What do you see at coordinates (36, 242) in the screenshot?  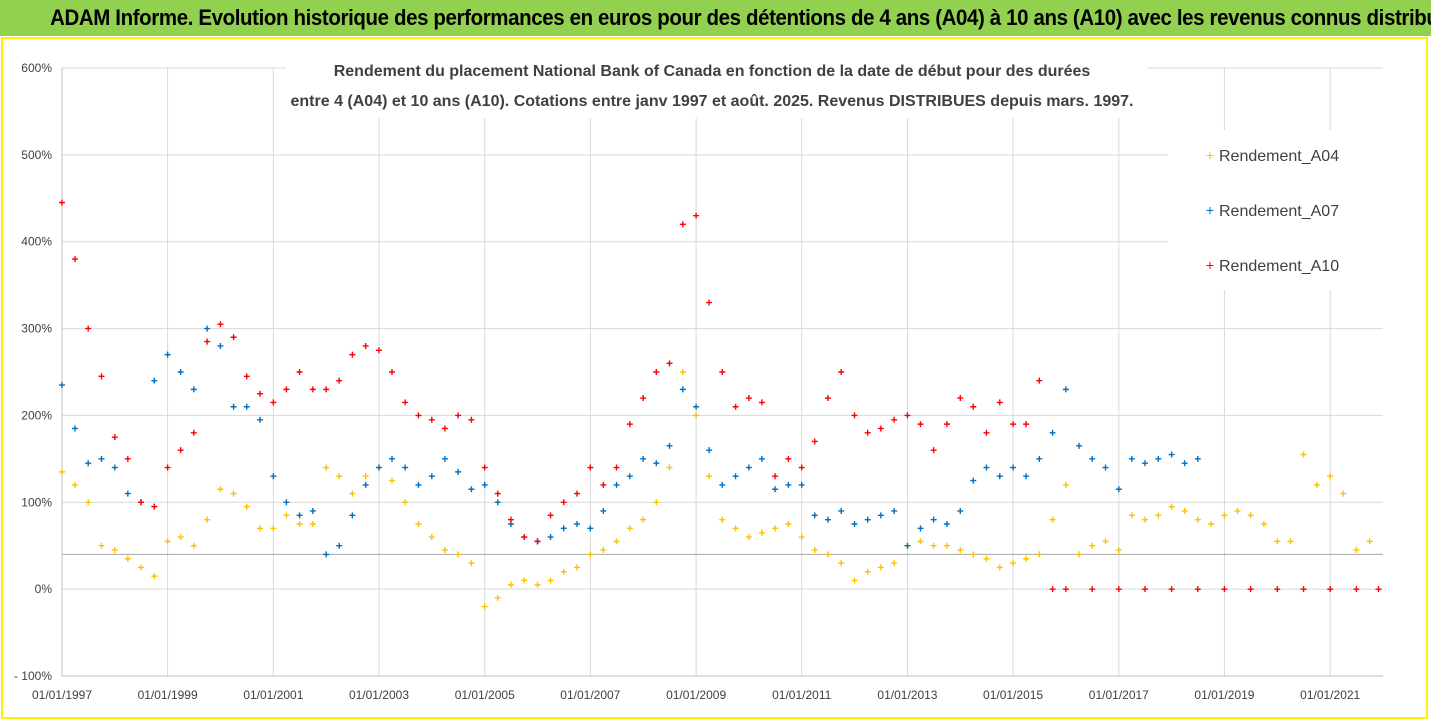 I see `y-tick-label: 400%` at bounding box center [36, 242].